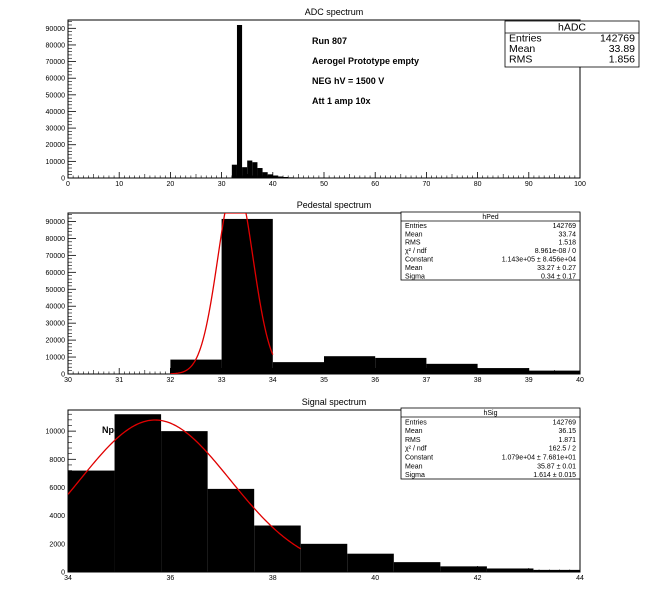 Image resolution: width=651 pixels, height=599 pixels. What do you see at coordinates (622, 60) in the screenshot?
I see `stats-row-value: 1.856` at bounding box center [622, 60].